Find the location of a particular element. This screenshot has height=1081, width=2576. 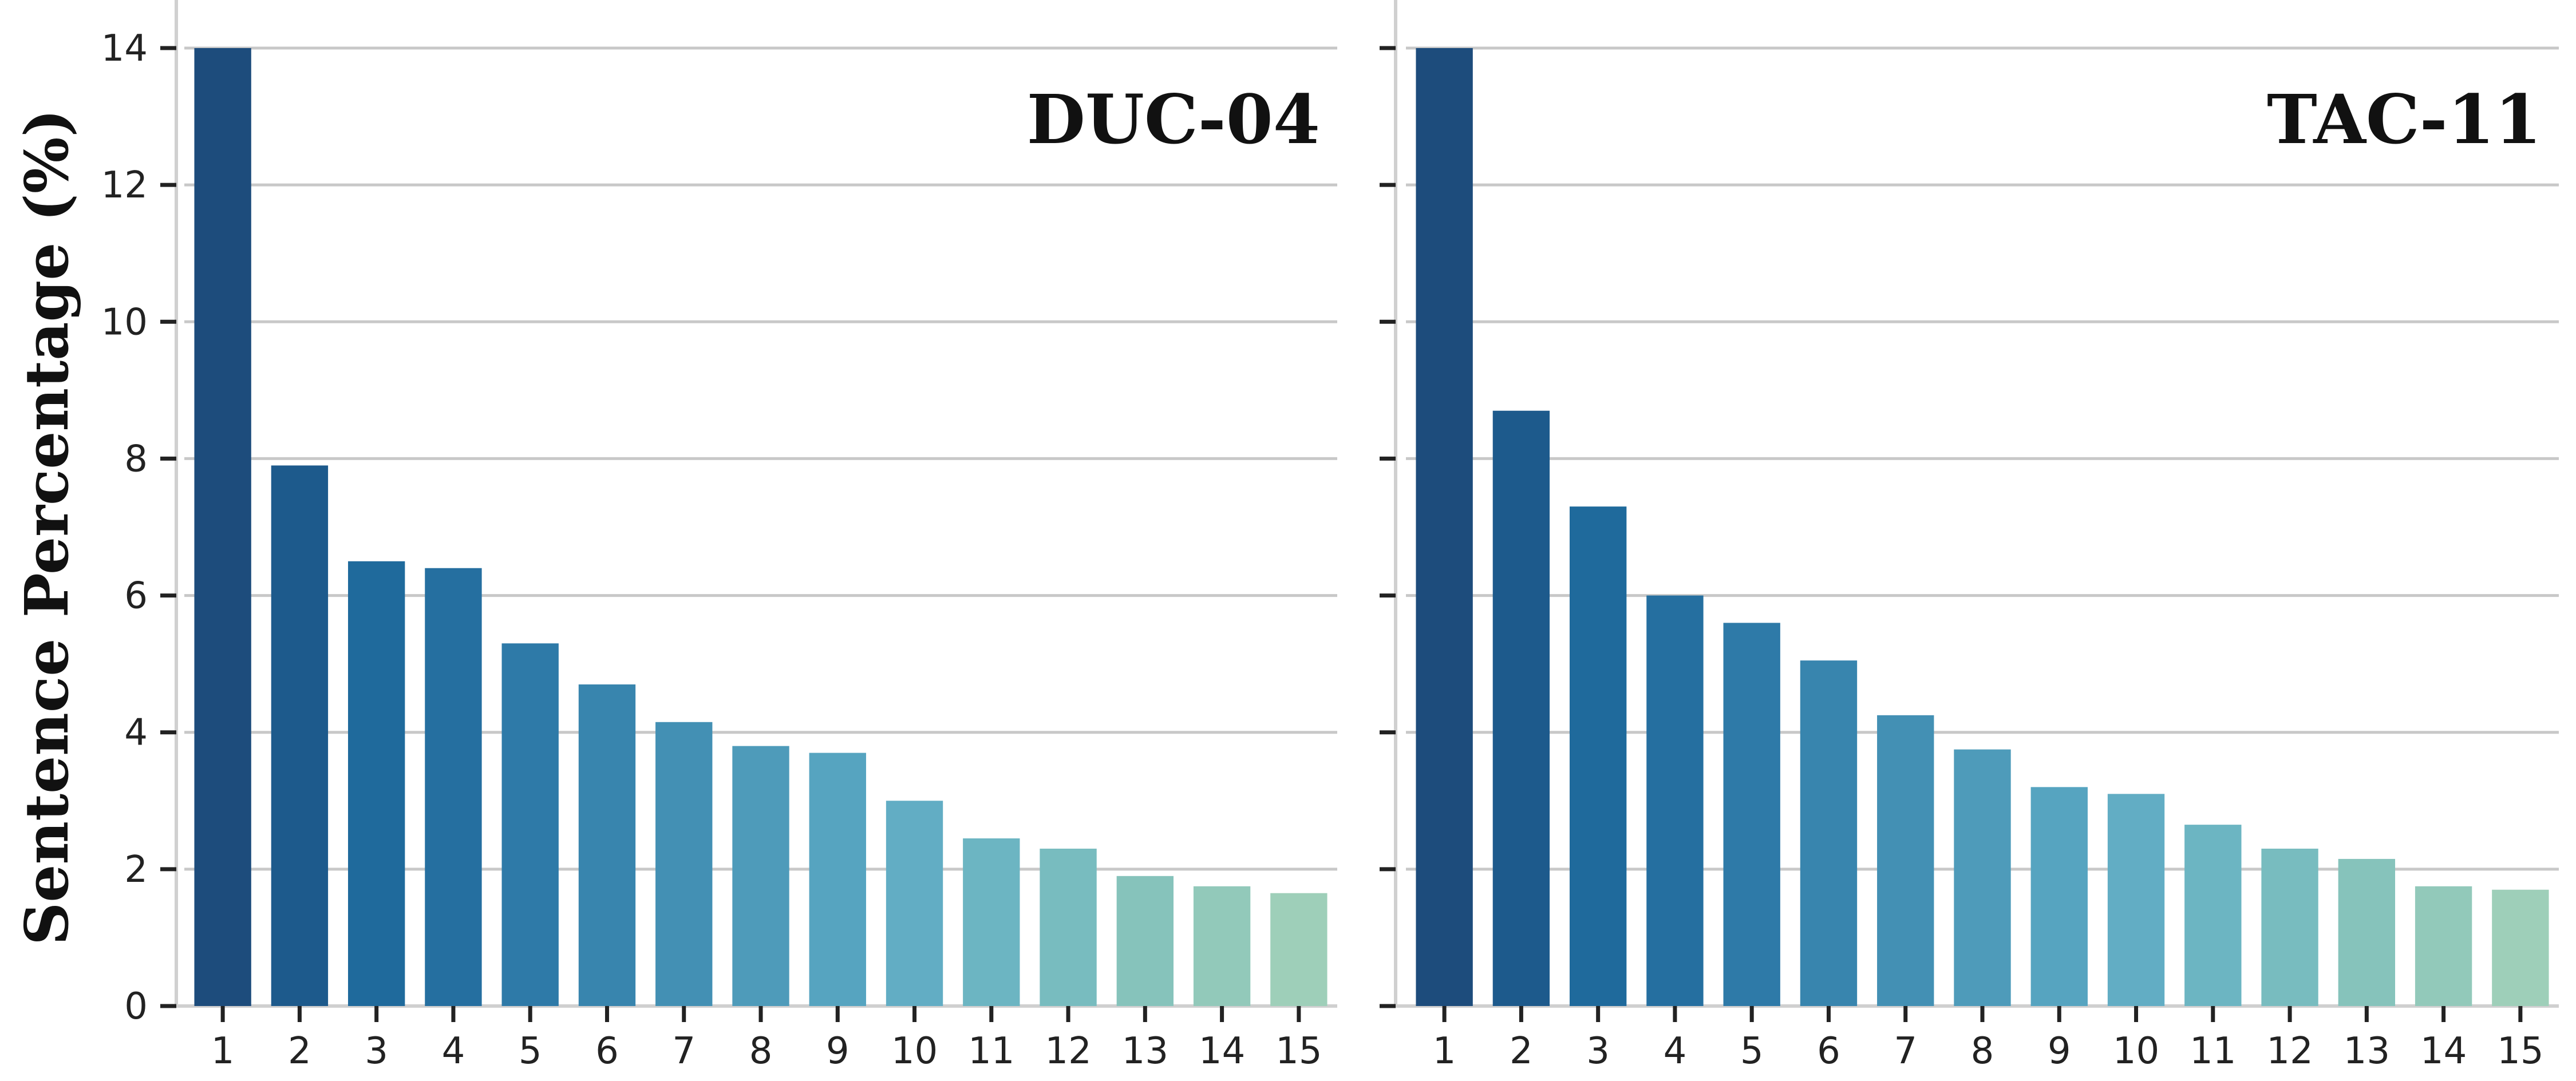

panel-title: DUC-04 is located at coordinates (1173, 120).